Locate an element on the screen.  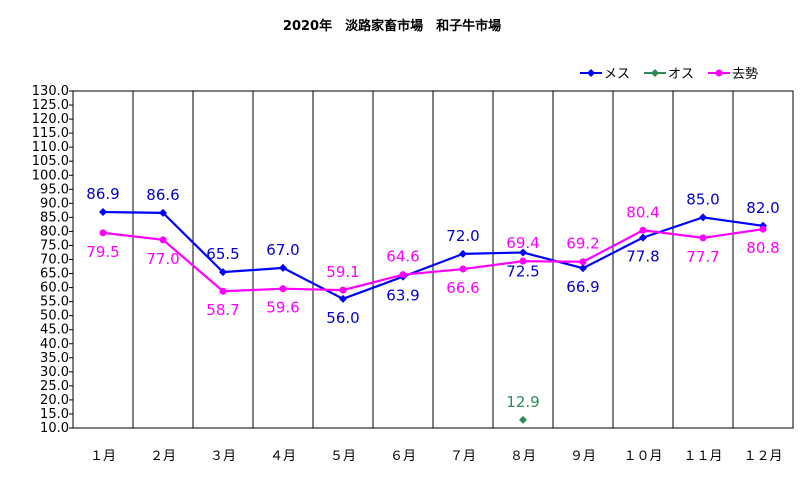
x-tick-label: １月 is located at coordinates (103, 456).